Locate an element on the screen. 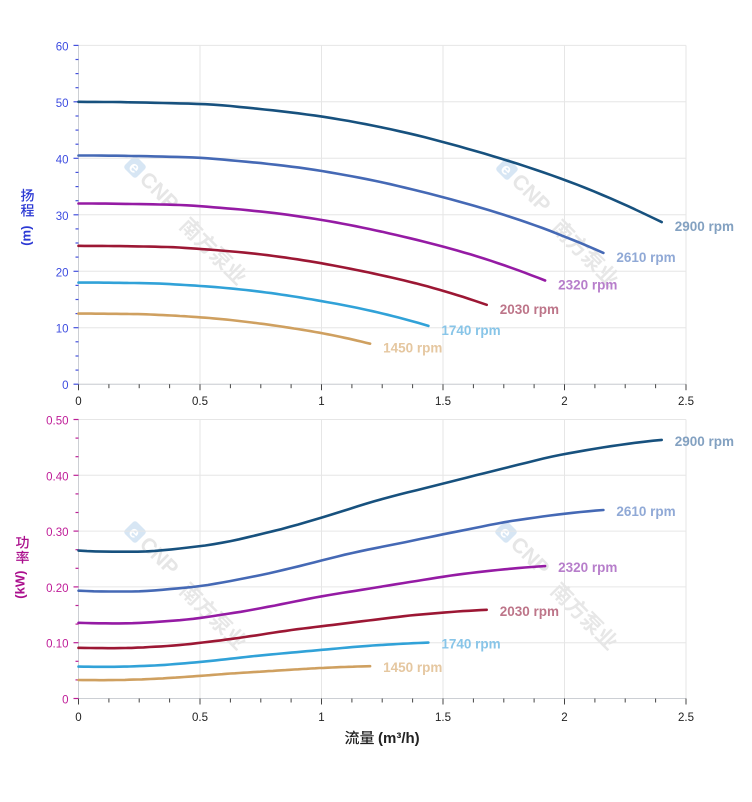 The height and width of the screenshot is (802, 752). svg-text: (kW) is located at coordinates (19, 585).